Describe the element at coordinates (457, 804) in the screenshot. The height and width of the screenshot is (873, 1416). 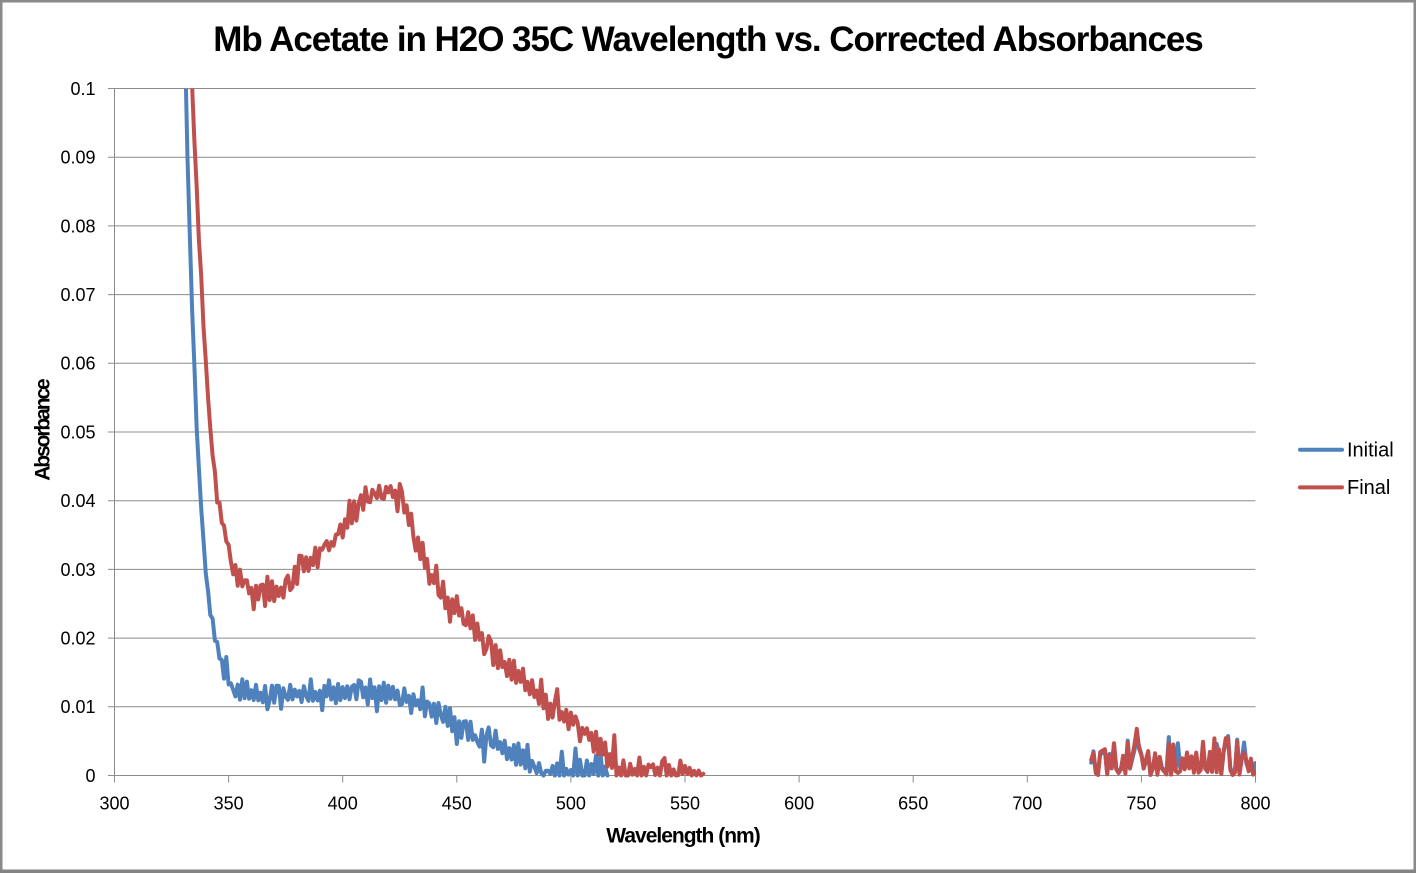
I see `svg-text: 450` at that location.